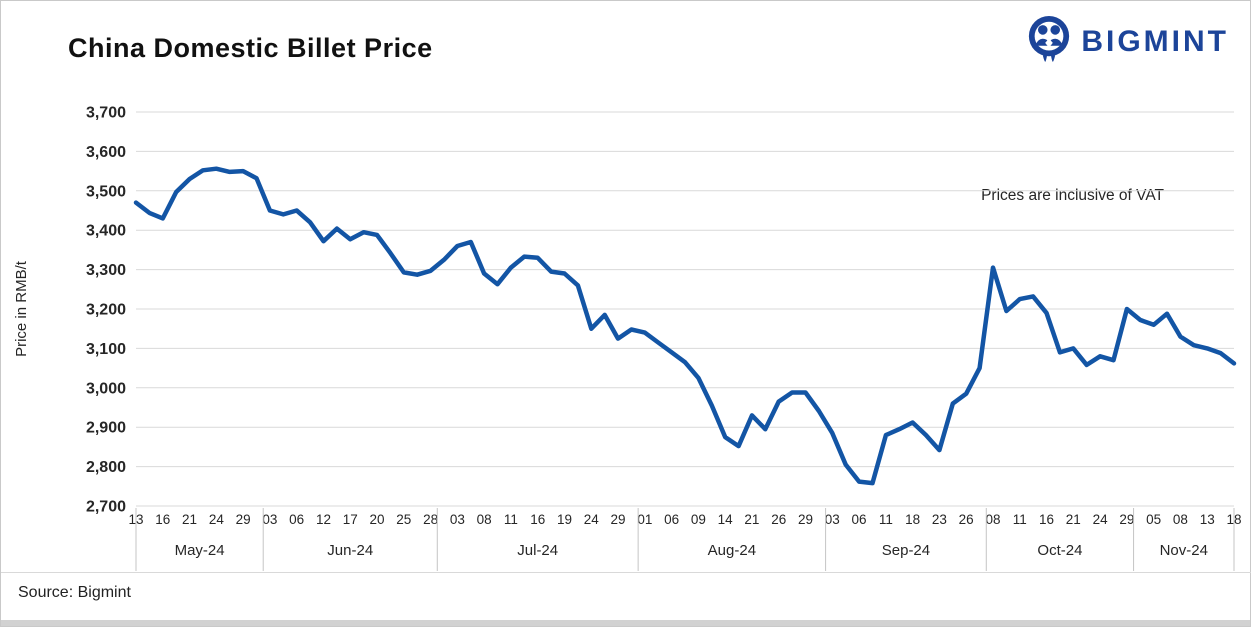  What do you see at coordinates (200, 550) in the screenshot?
I see `month-label: May-24` at bounding box center [200, 550].